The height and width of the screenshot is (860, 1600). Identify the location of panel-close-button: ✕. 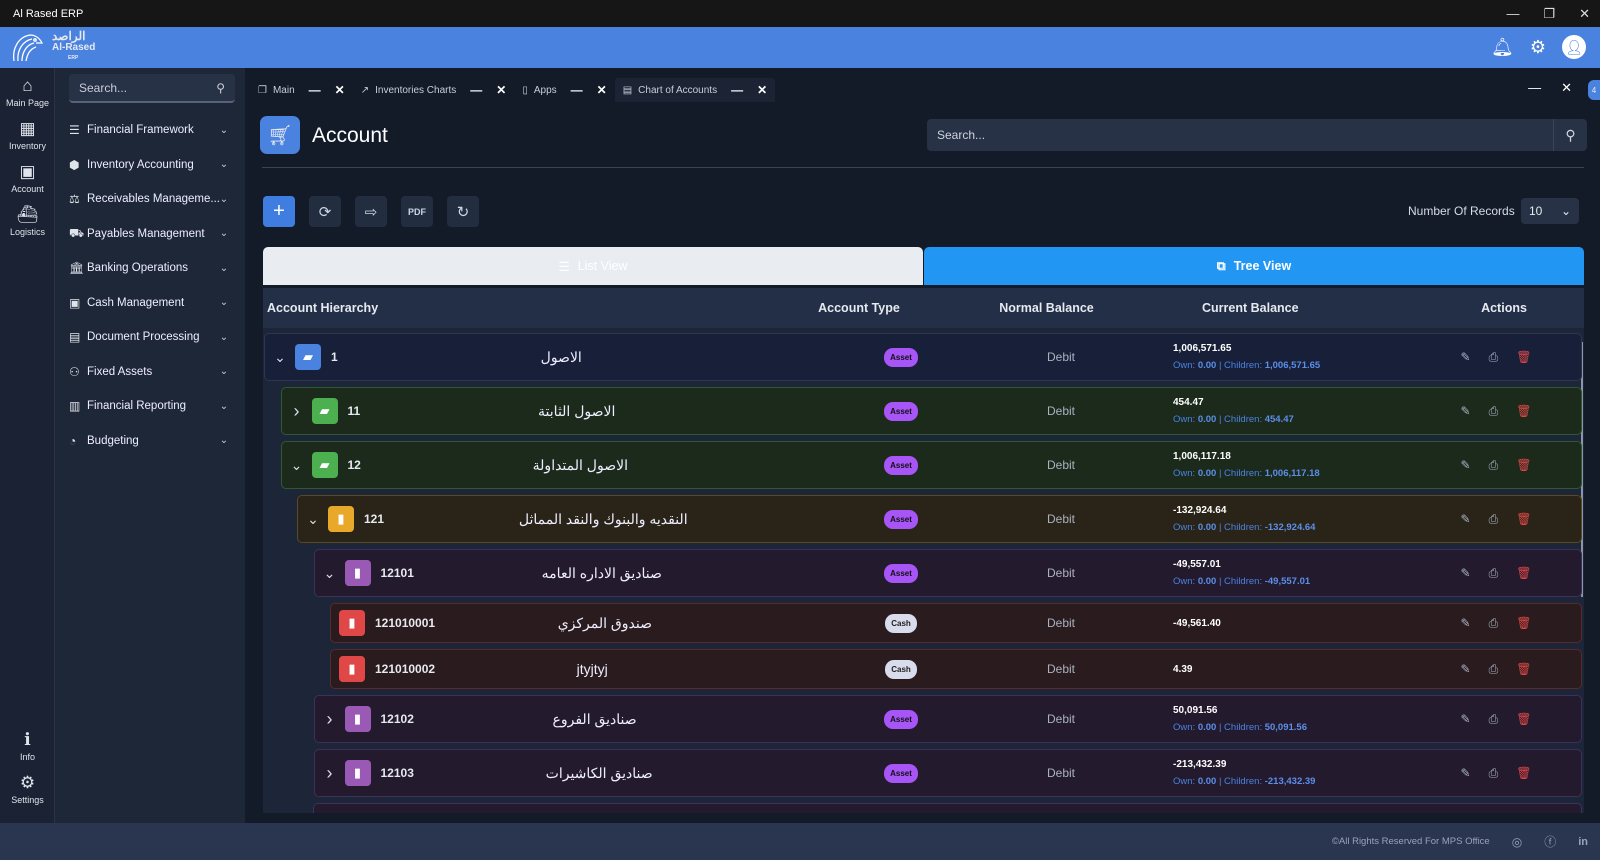
(1566, 87).